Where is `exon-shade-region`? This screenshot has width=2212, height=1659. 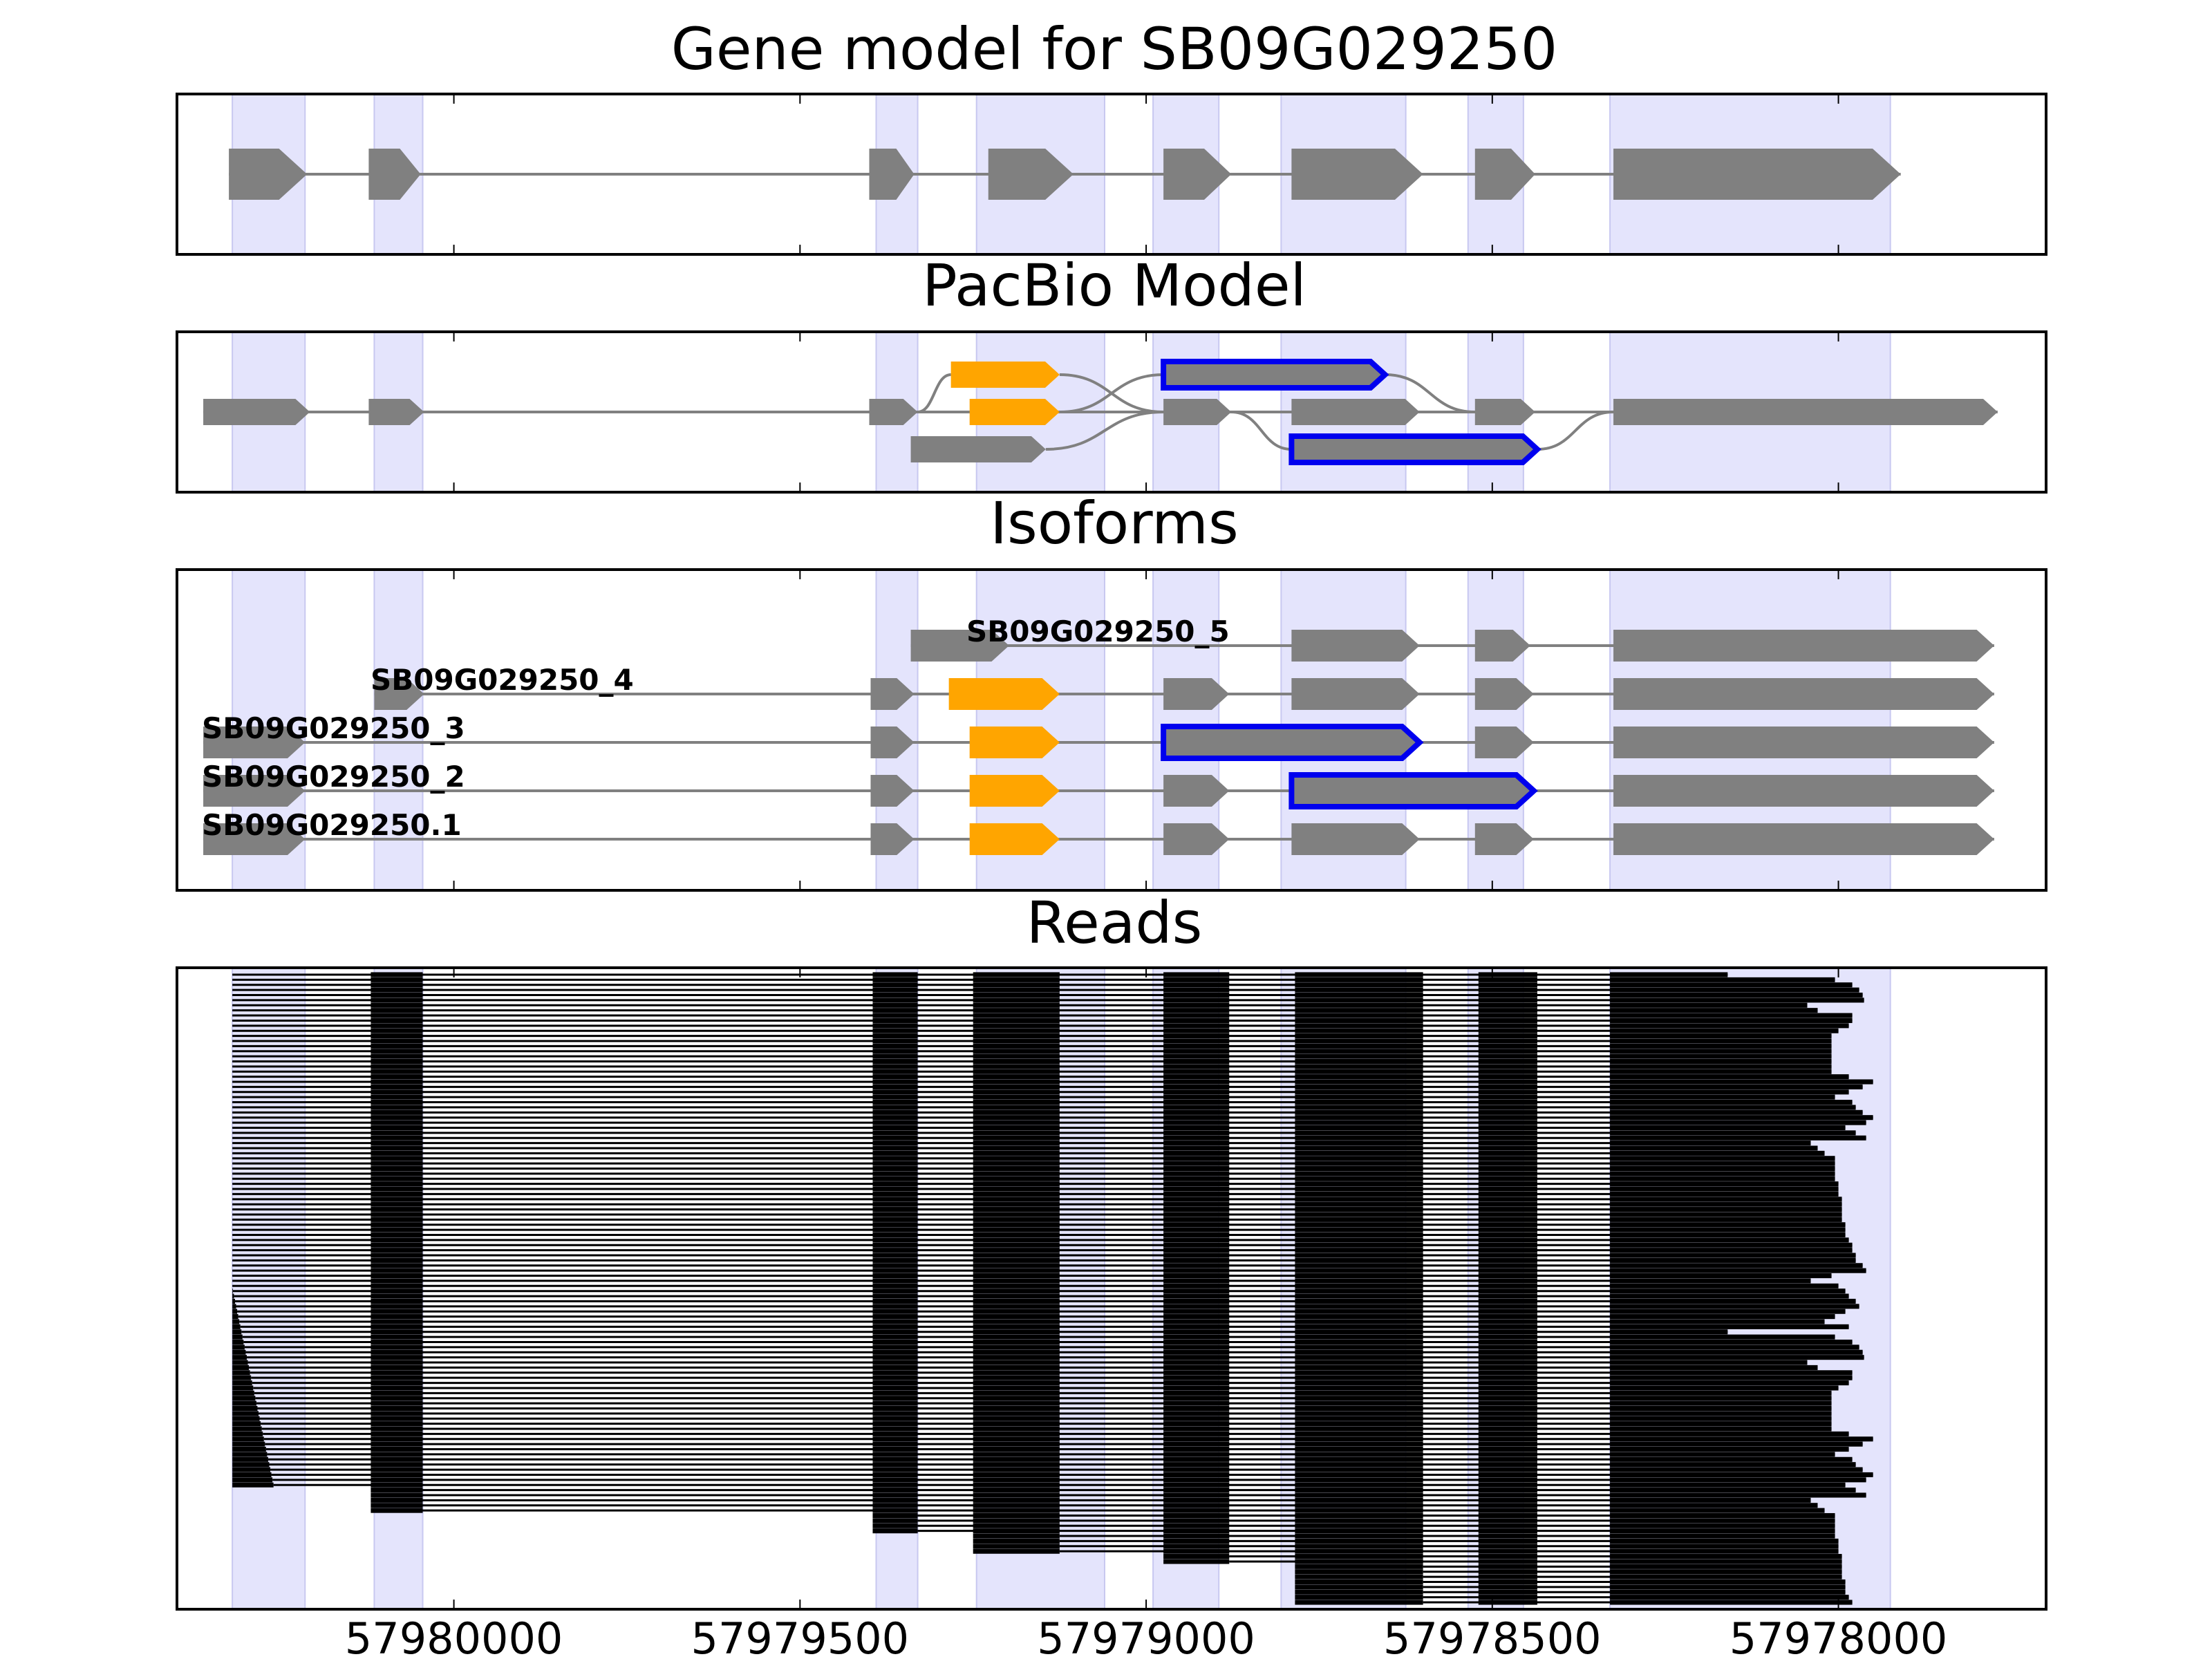 exon-shade-region is located at coordinates (1186, 1288).